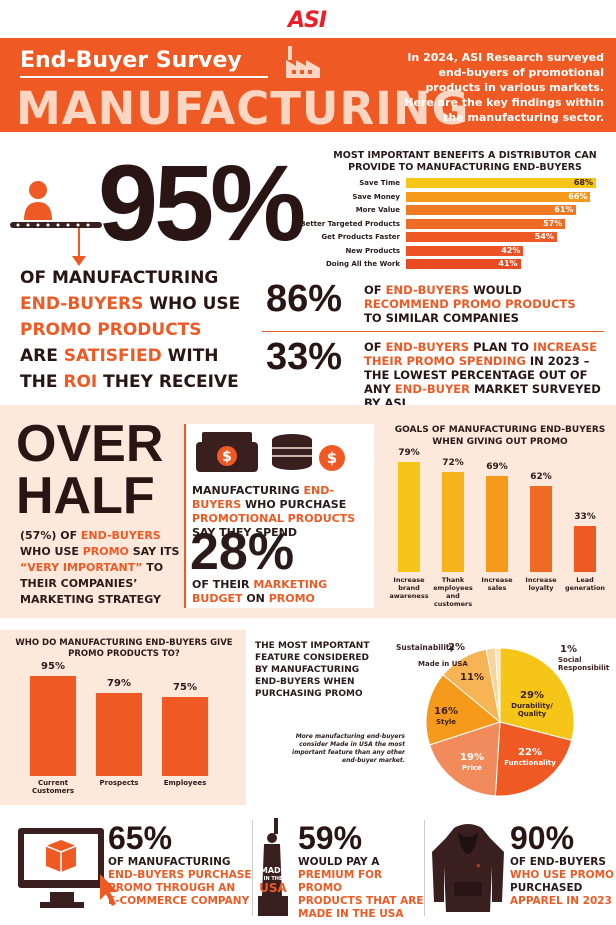 This screenshot has width=616, height=925. What do you see at coordinates (360, 237) in the screenshot?
I see `benefit-label: Get Products Faster` at bounding box center [360, 237].